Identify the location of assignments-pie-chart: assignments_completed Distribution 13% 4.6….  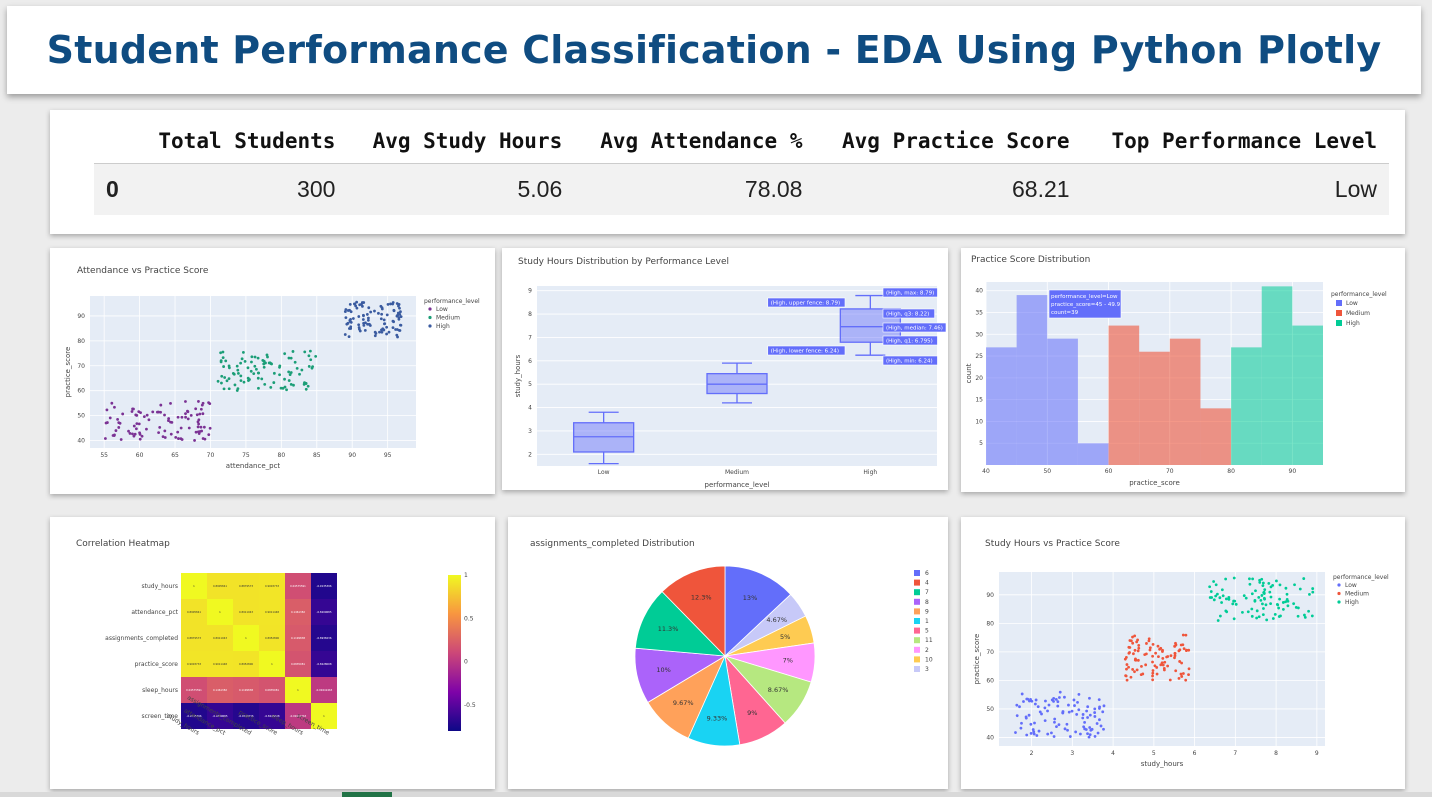
(728, 653).